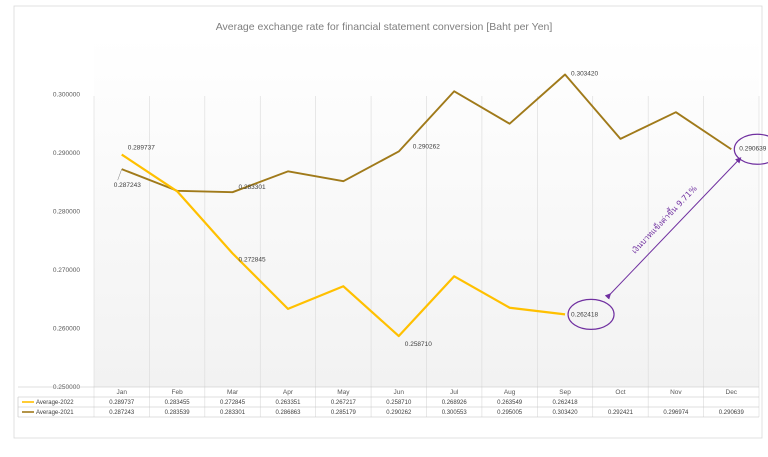 Image resolution: width=768 pixels, height=457 pixels. Describe the element at coordinates (584, 314) in the screenshot. I see `data-label: 0.262418` at that location.